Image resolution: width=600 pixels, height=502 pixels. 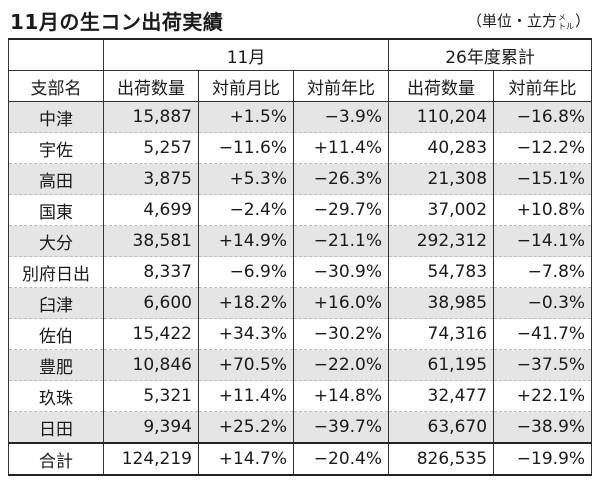 What do you see at coordinates (56, 86) in the screenshot?
I see `header-branch: 支部名` at bounding box center [56, 86].